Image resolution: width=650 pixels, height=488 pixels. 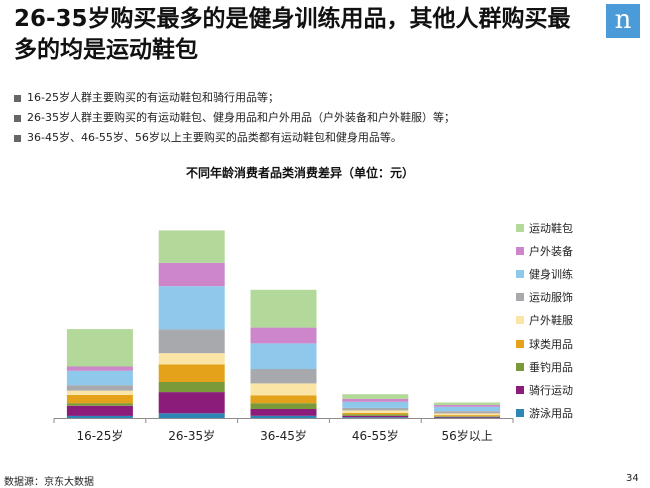 I want to click on chart-title: 不同年龄消费者品类消费差异（单位：元）, so click(x=299, y=173).